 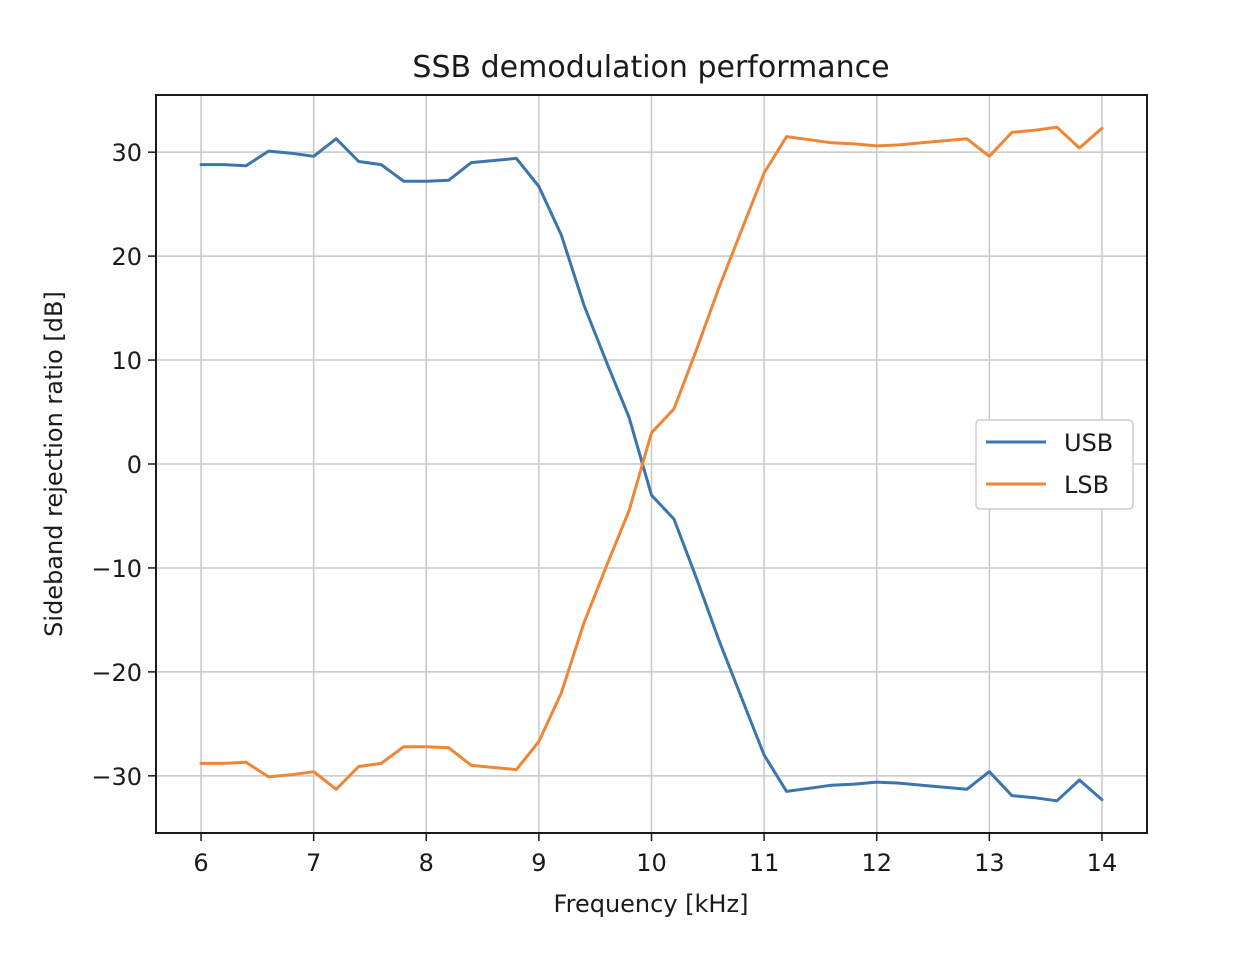 What do you see at coordinates (651, 863) in the screenshot?
I see `x-tick-label: 10` at bounding box center [651, 863].